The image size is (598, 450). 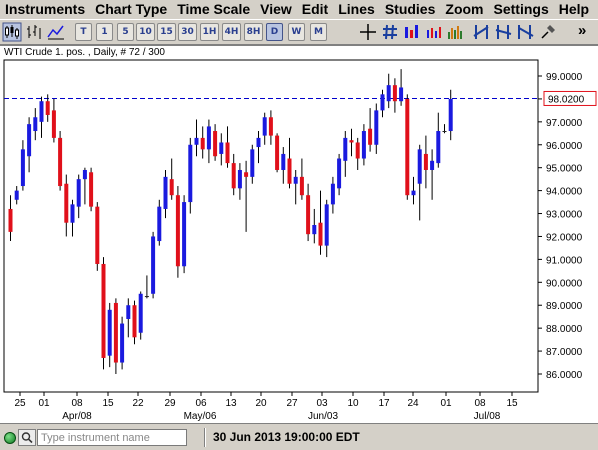 I want to click on menu-lines: Lines, so click(x=356, y=9).